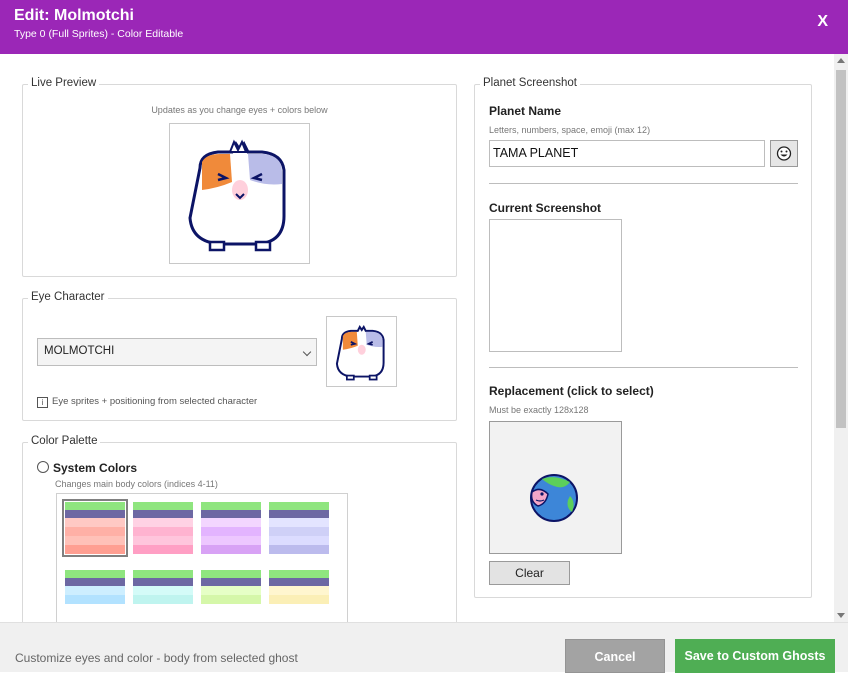 The image size is (848, 674). What do you see at coordinates (177, 352) in the screenshot?
I see `eye-character-select: MOLMOTCHI` at bounding box center [177, 352].